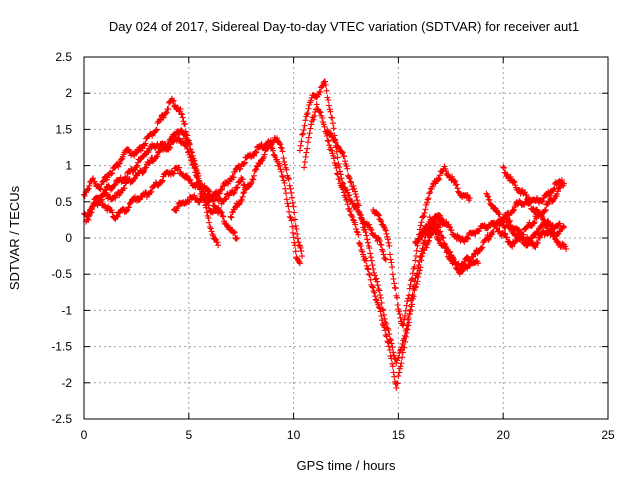 The image size is (640, 480). I want to click on y-tick-label: -1.5, so click(61, 347).